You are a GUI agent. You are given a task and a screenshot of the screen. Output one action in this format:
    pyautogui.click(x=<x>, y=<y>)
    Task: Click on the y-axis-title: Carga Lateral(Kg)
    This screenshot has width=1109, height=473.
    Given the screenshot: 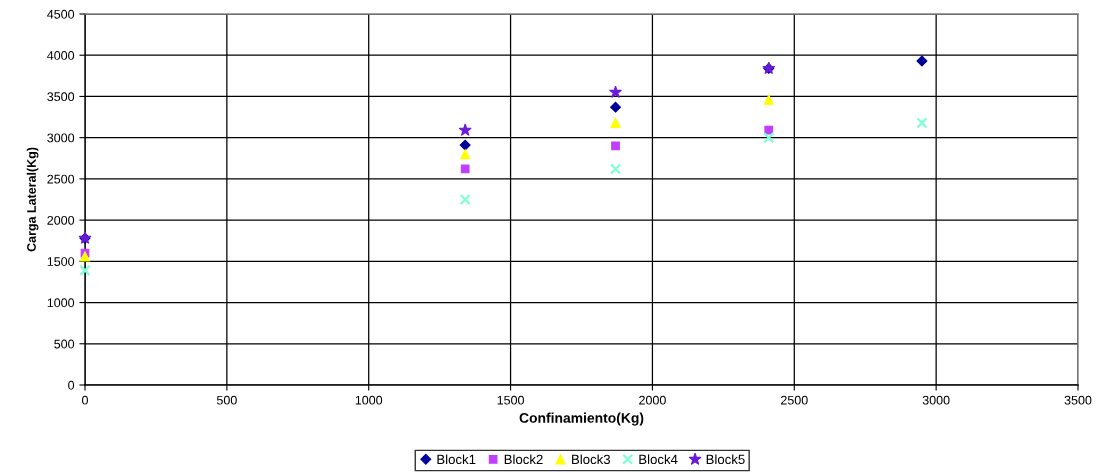 What is the action you would take?
    pyautogui.click(x=32, y=199)
    